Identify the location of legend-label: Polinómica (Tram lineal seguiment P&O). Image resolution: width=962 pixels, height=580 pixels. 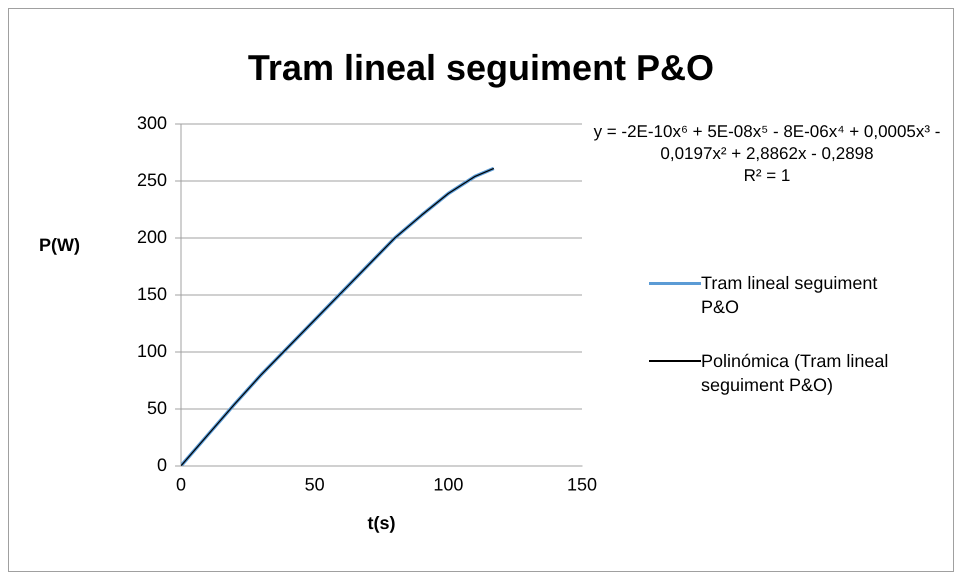
(795, 373).